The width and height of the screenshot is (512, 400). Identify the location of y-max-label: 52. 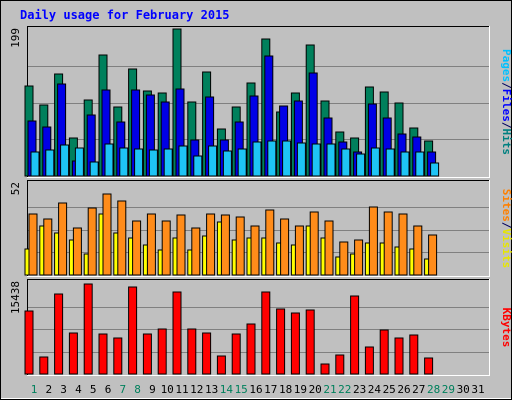
(15, 188).